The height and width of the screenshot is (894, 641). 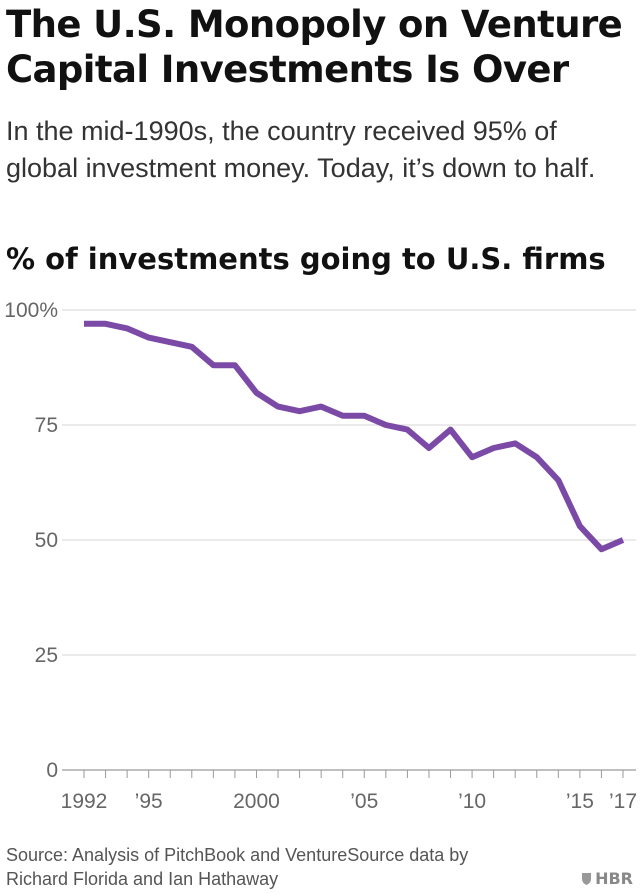 I want to click on x-tick-label: ’15, so click(x=580, y=801).